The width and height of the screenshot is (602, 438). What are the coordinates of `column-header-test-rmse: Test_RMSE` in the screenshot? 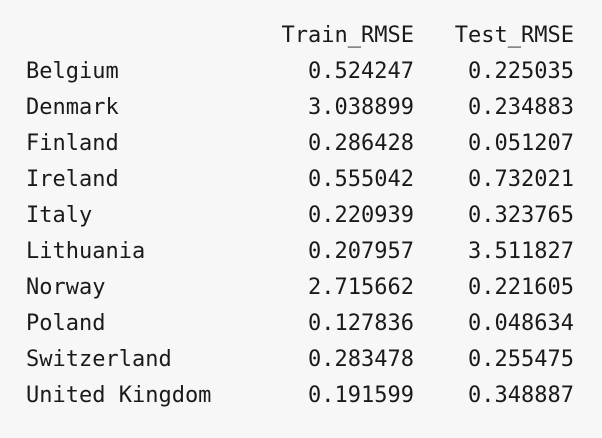 It's located at (514, 35).